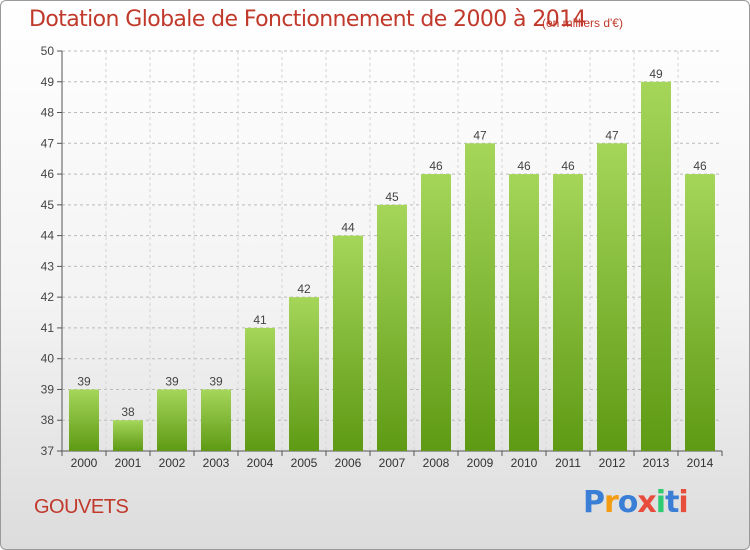  What do you see at coordinates (700, 313) in the screenshot?
I see `bar-2014` at bounding box center [700, 313].